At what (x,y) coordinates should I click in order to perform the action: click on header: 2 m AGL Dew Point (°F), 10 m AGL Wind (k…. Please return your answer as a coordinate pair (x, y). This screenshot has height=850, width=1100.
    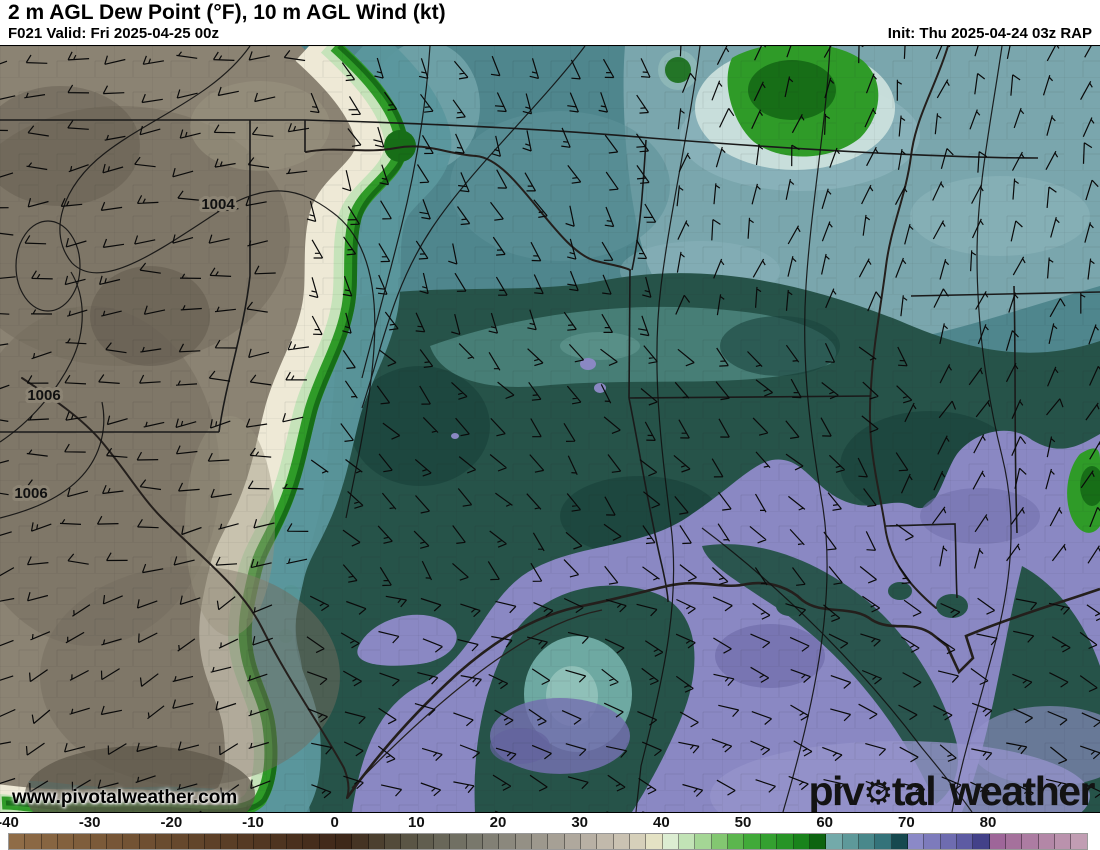
    Looking at the image, I should click on (550, 22).